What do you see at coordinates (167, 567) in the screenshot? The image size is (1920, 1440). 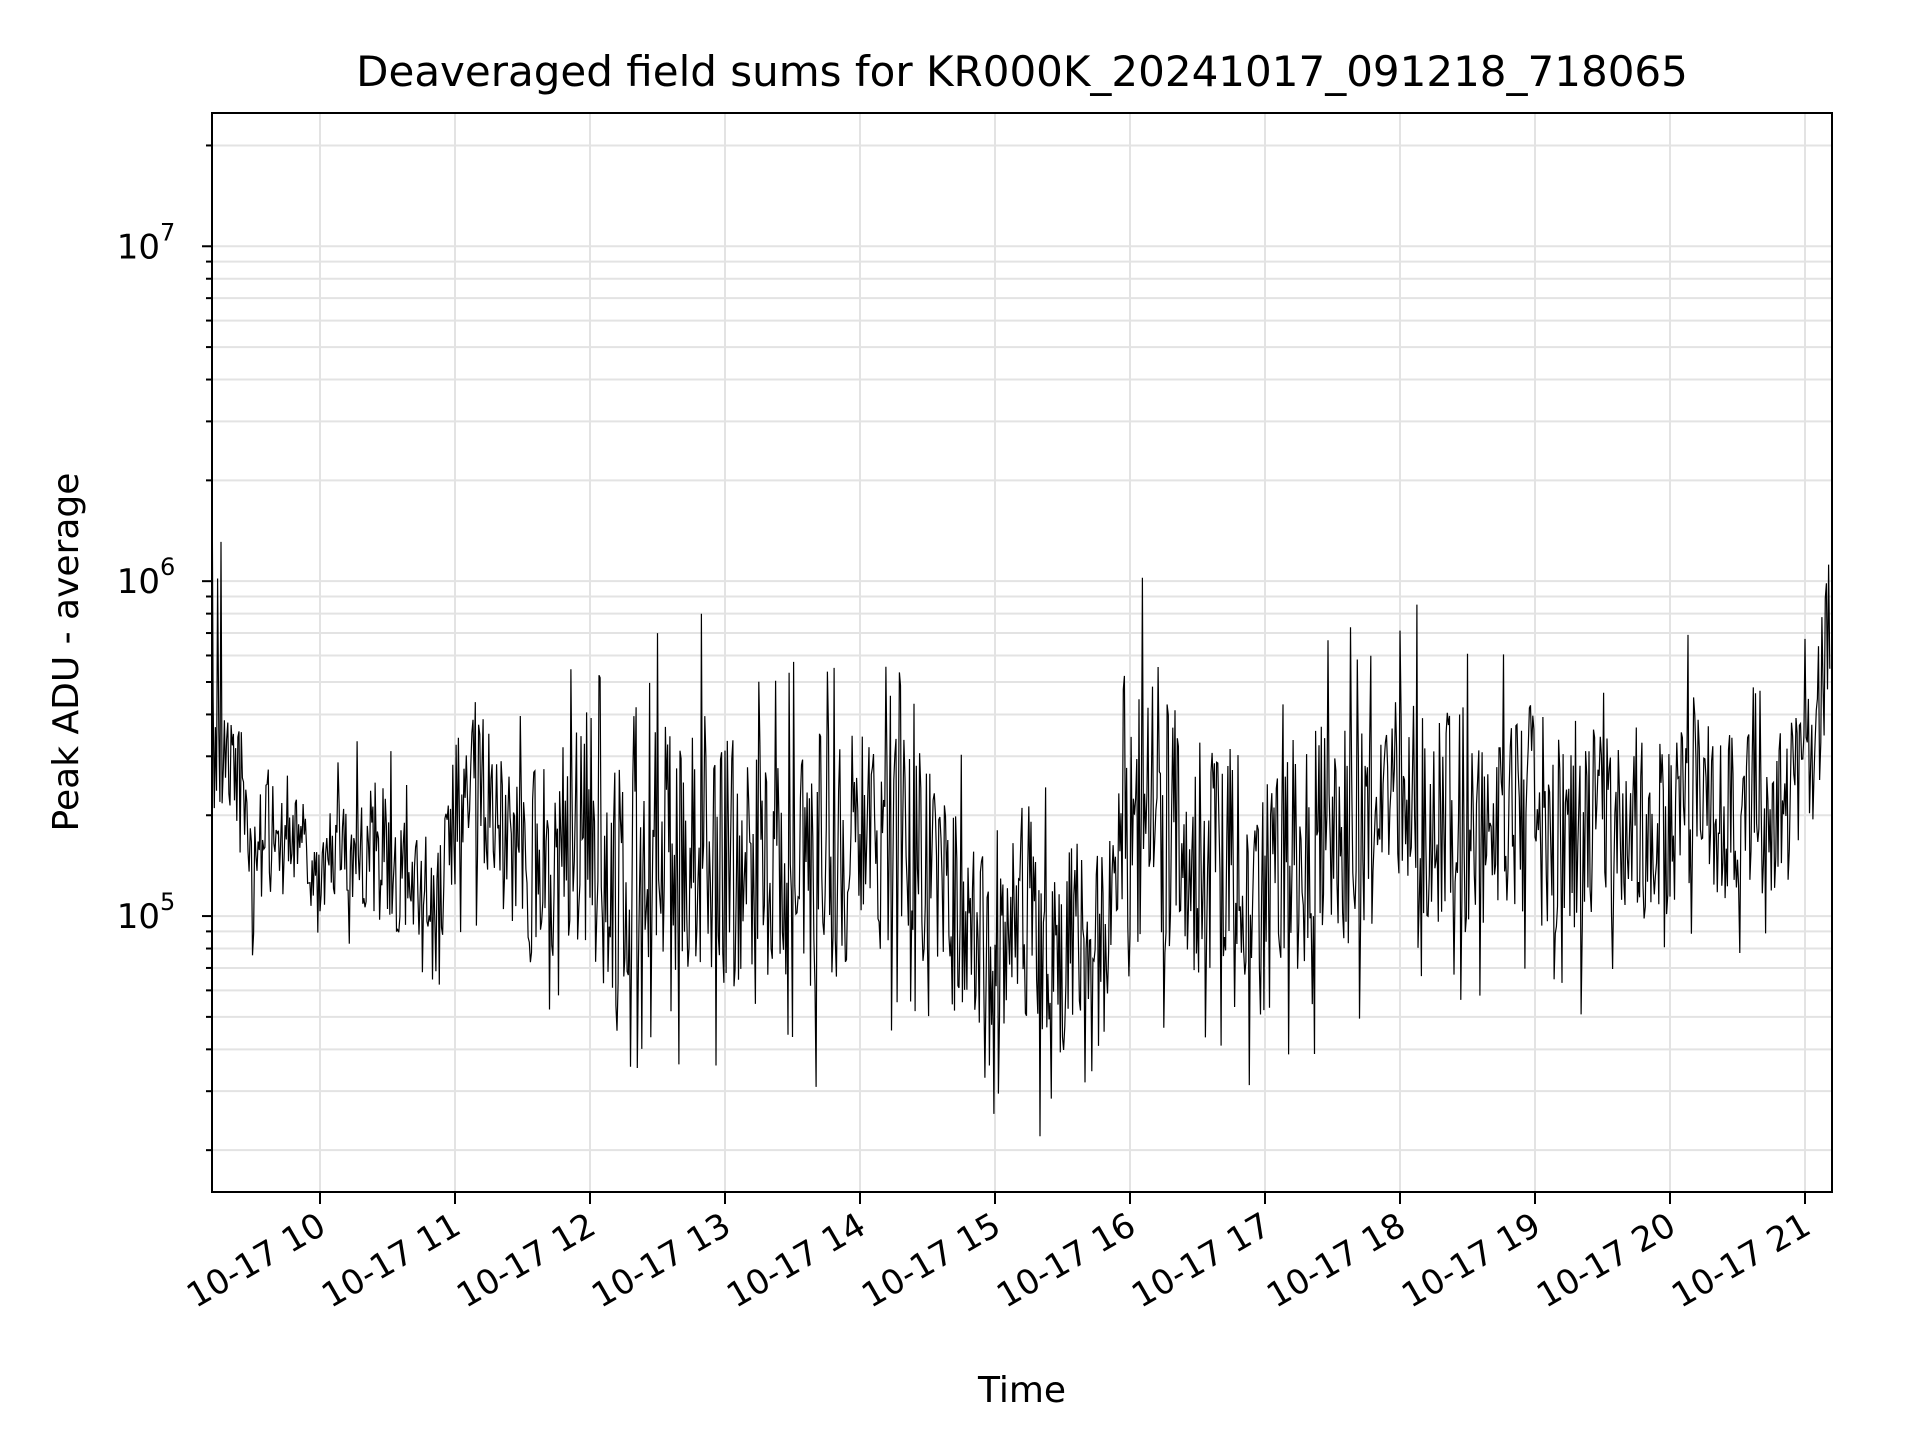 I see `y-tick-exponent: 6` at bounding box center [167, 567].